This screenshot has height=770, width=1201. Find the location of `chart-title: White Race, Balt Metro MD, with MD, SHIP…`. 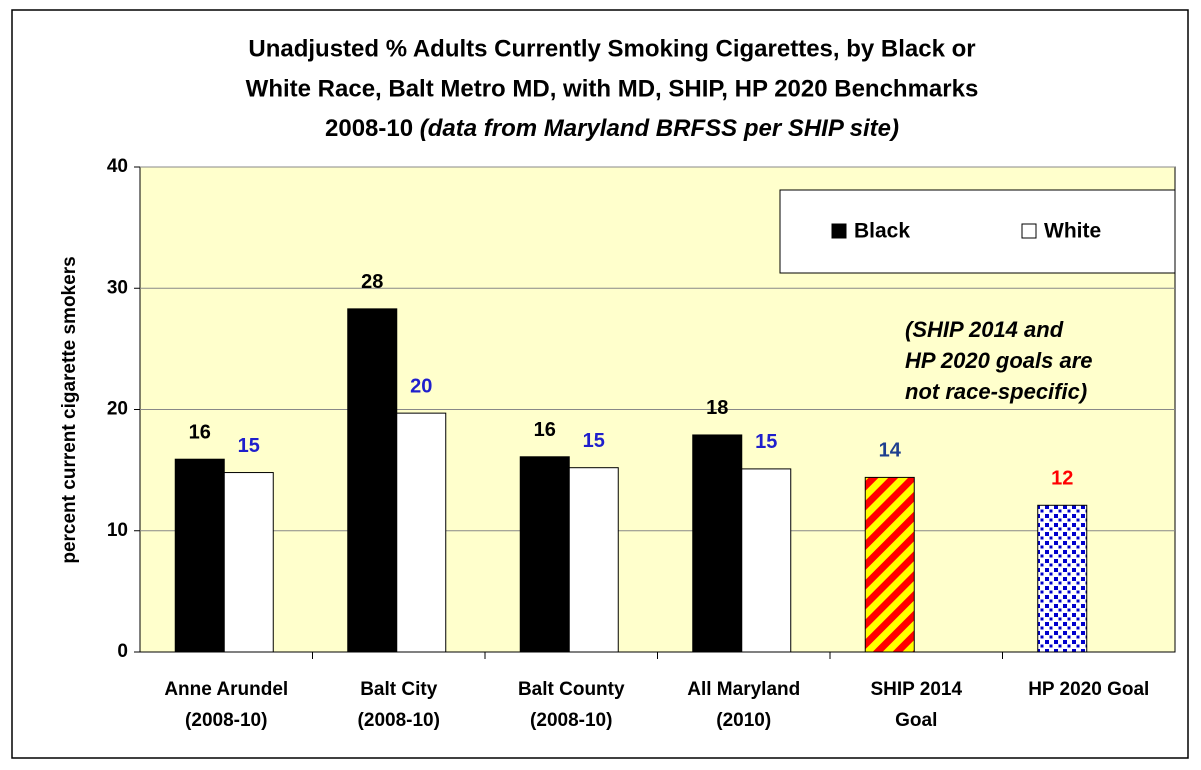

chart-title: White Race, Balt Metro MD, with MD, SHIP… is located at coordinates (612, 88).